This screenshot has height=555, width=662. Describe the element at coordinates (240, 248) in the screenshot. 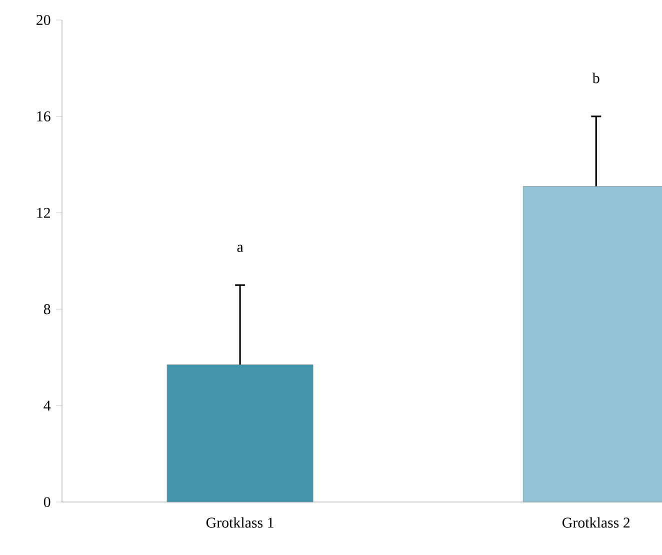

I see `annotation: a` at that location.